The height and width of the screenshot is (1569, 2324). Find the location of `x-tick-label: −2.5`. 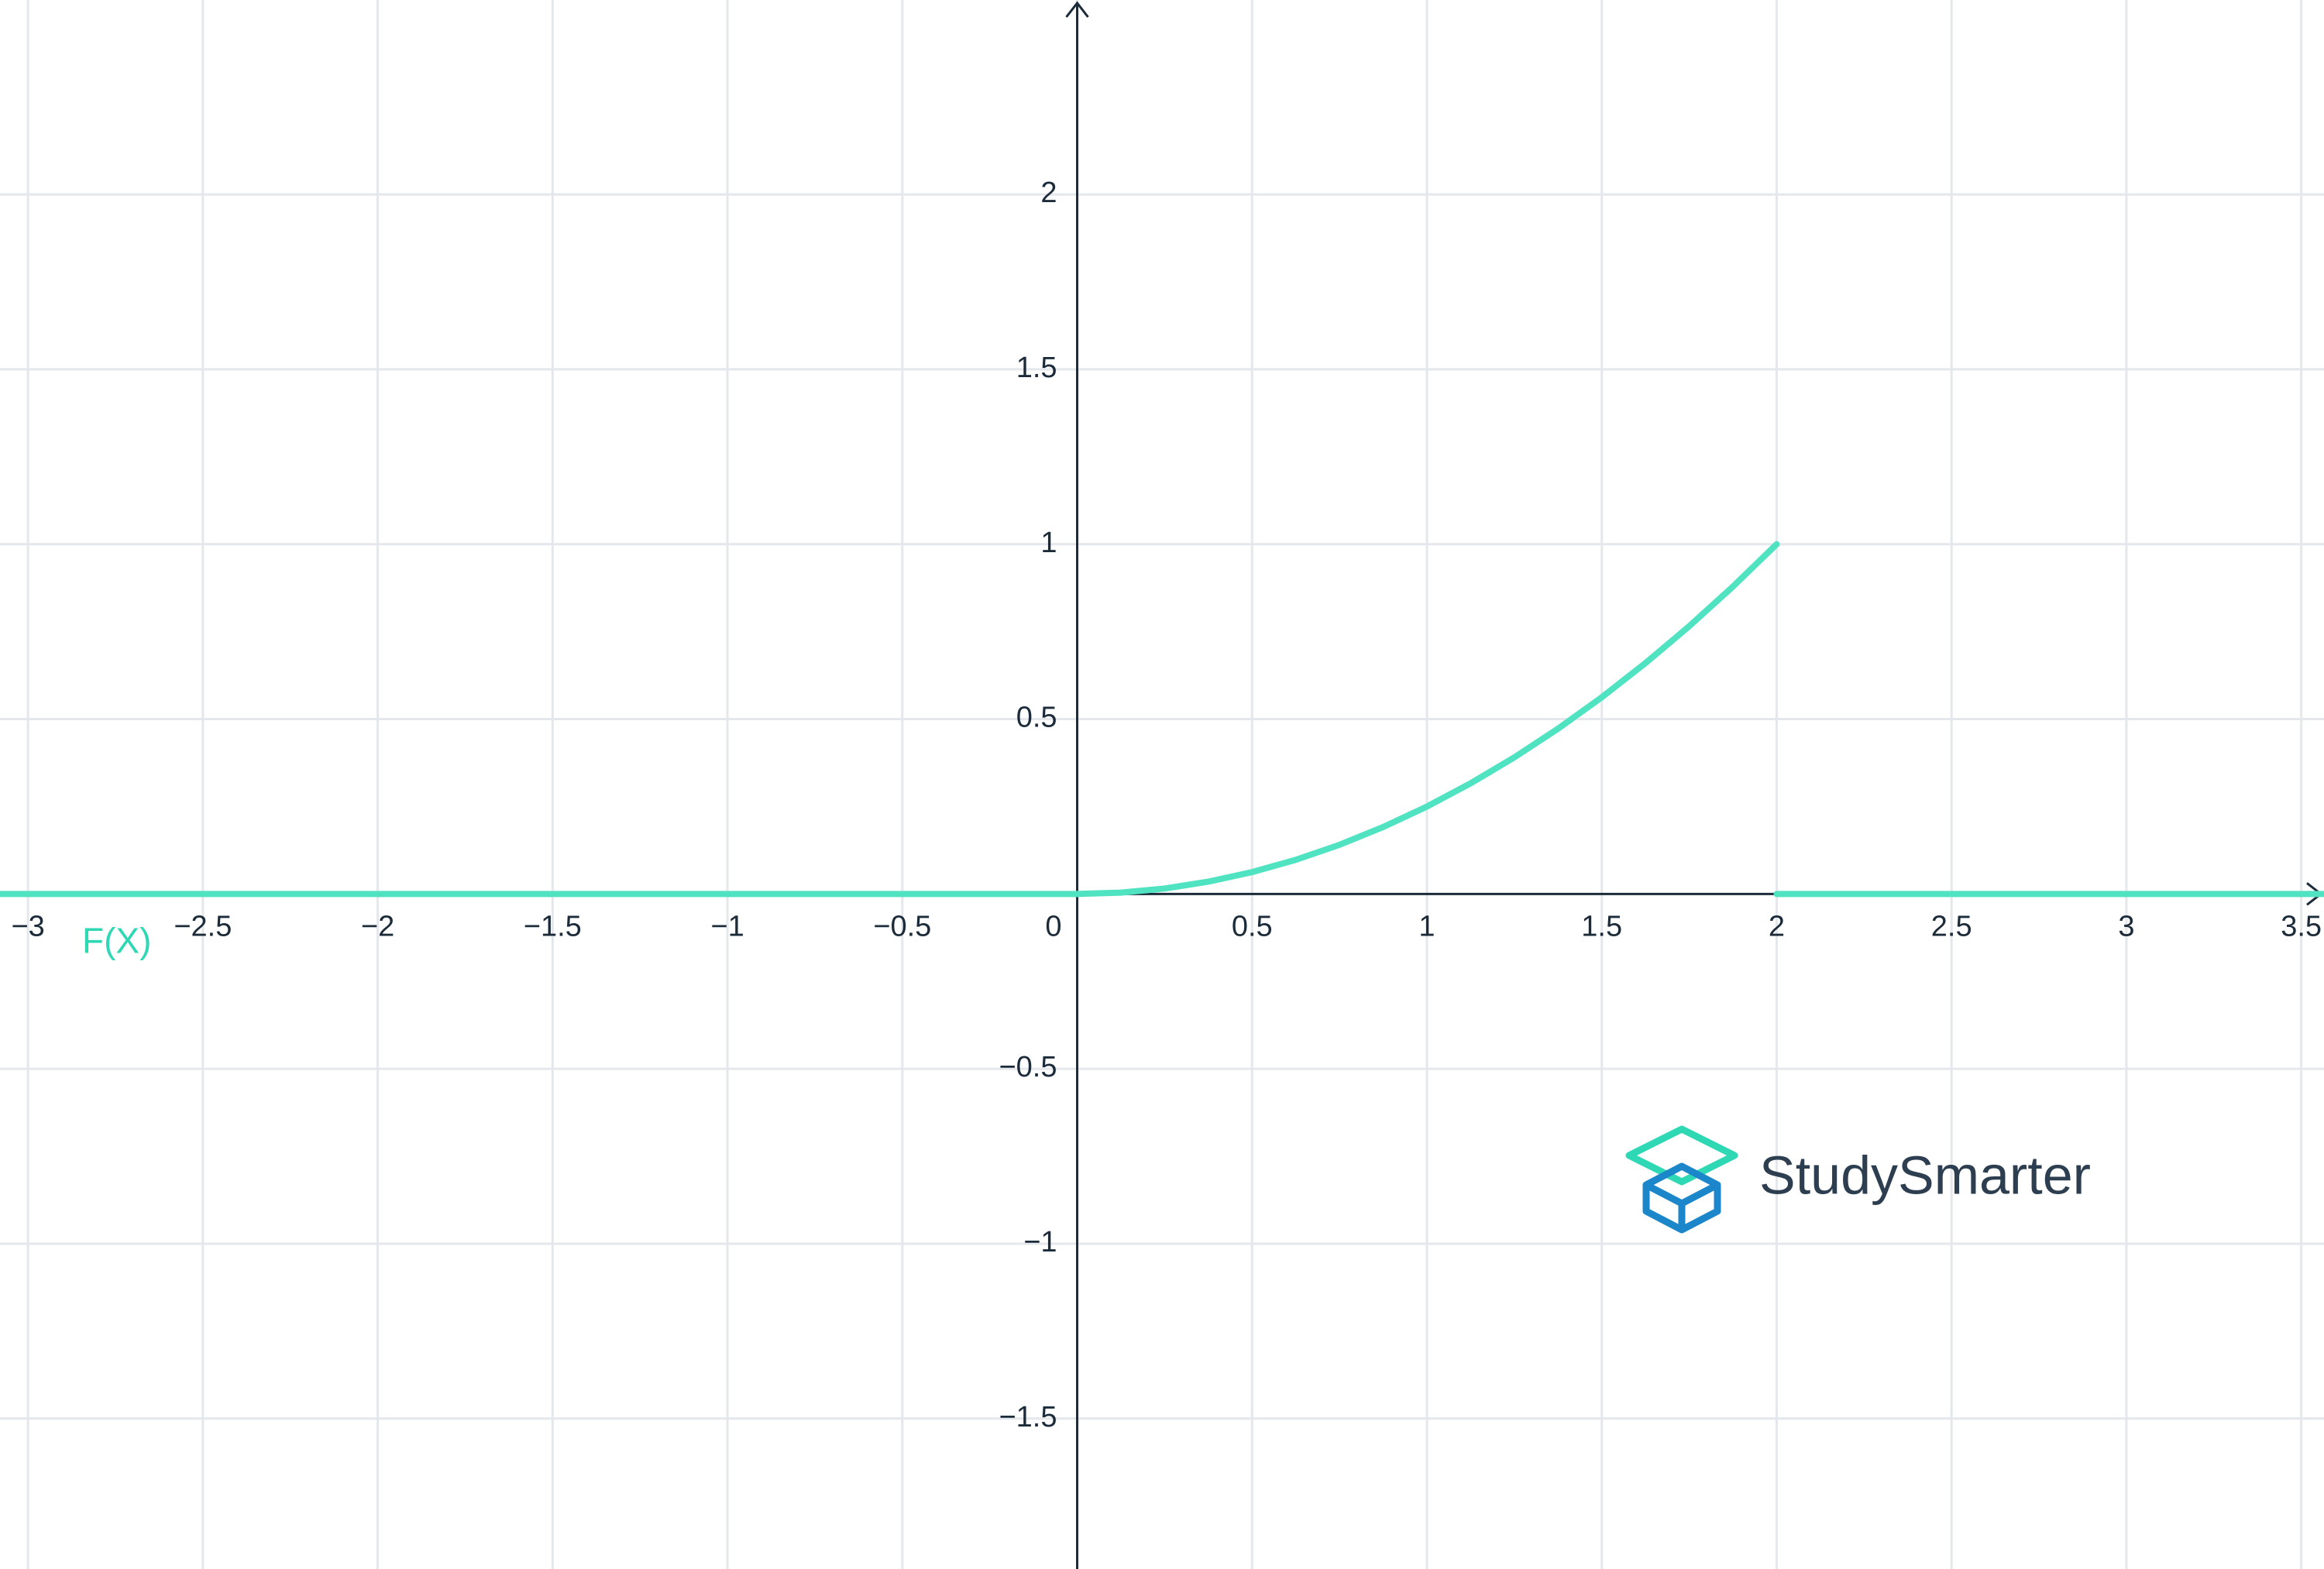

x-tick-label: −2.5 is located at coordinates (203, 926).